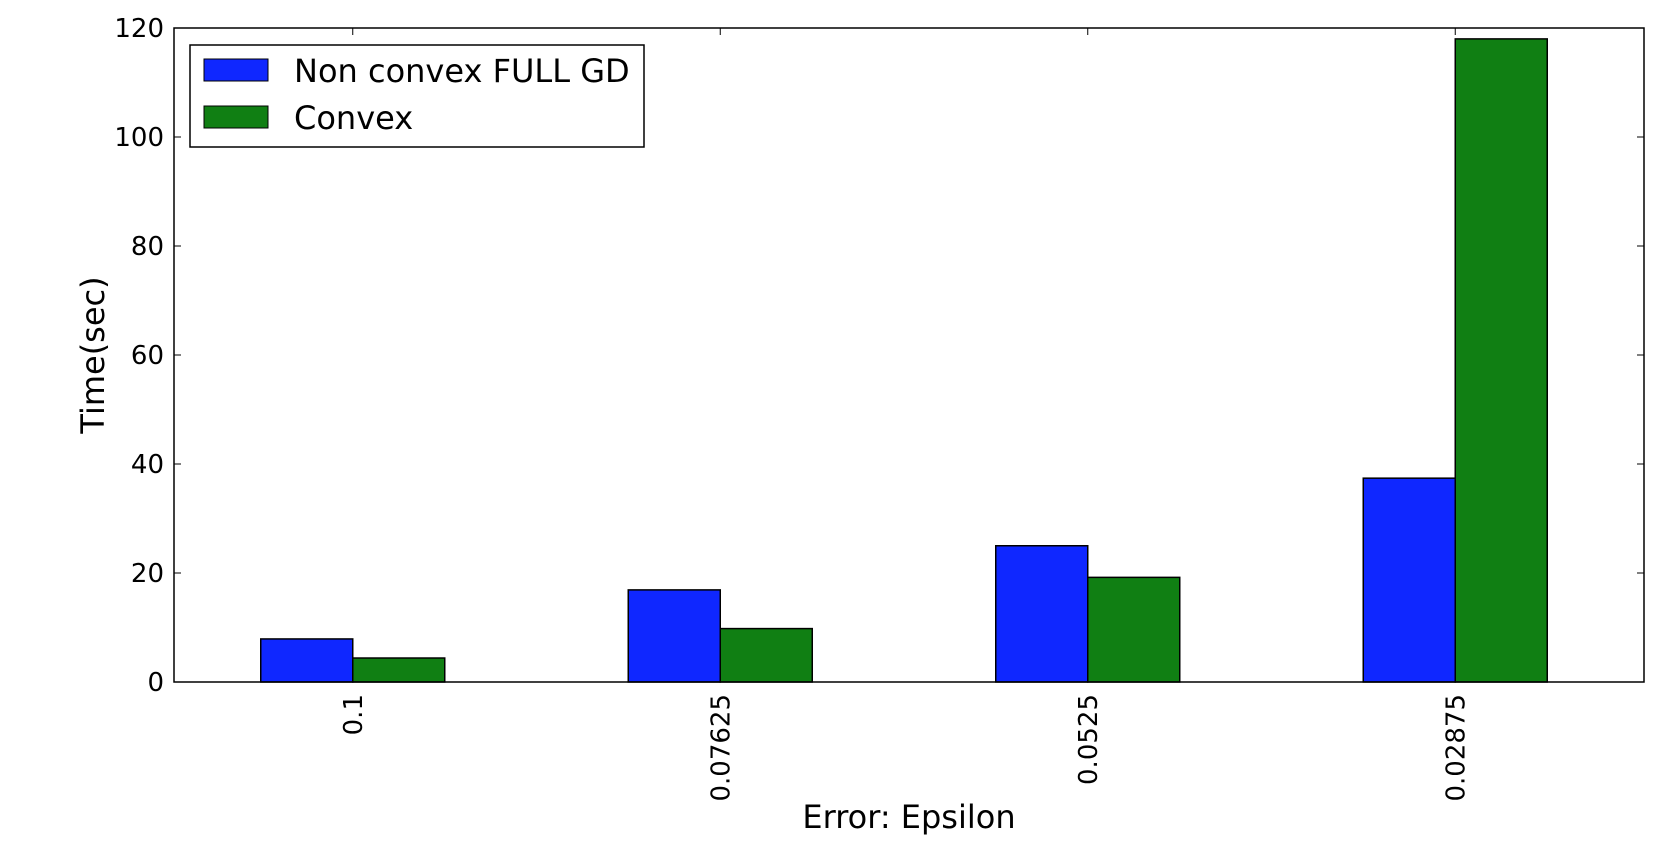 The image size is (1662, 846). I want to click on y-tick-label: 60, so click(147, 356).